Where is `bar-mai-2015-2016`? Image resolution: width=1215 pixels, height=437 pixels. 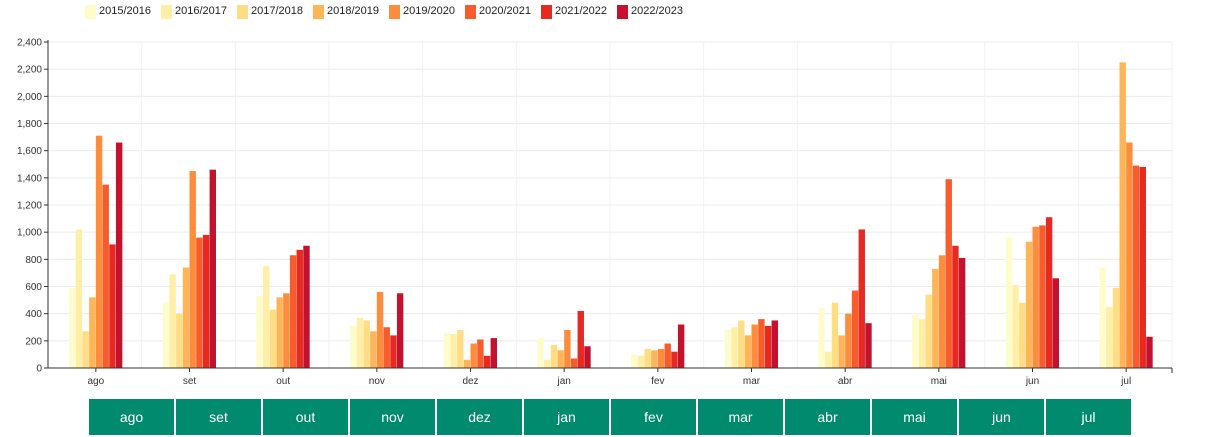 bar-mai-2015-2016 is located at coordinates (915, 340).